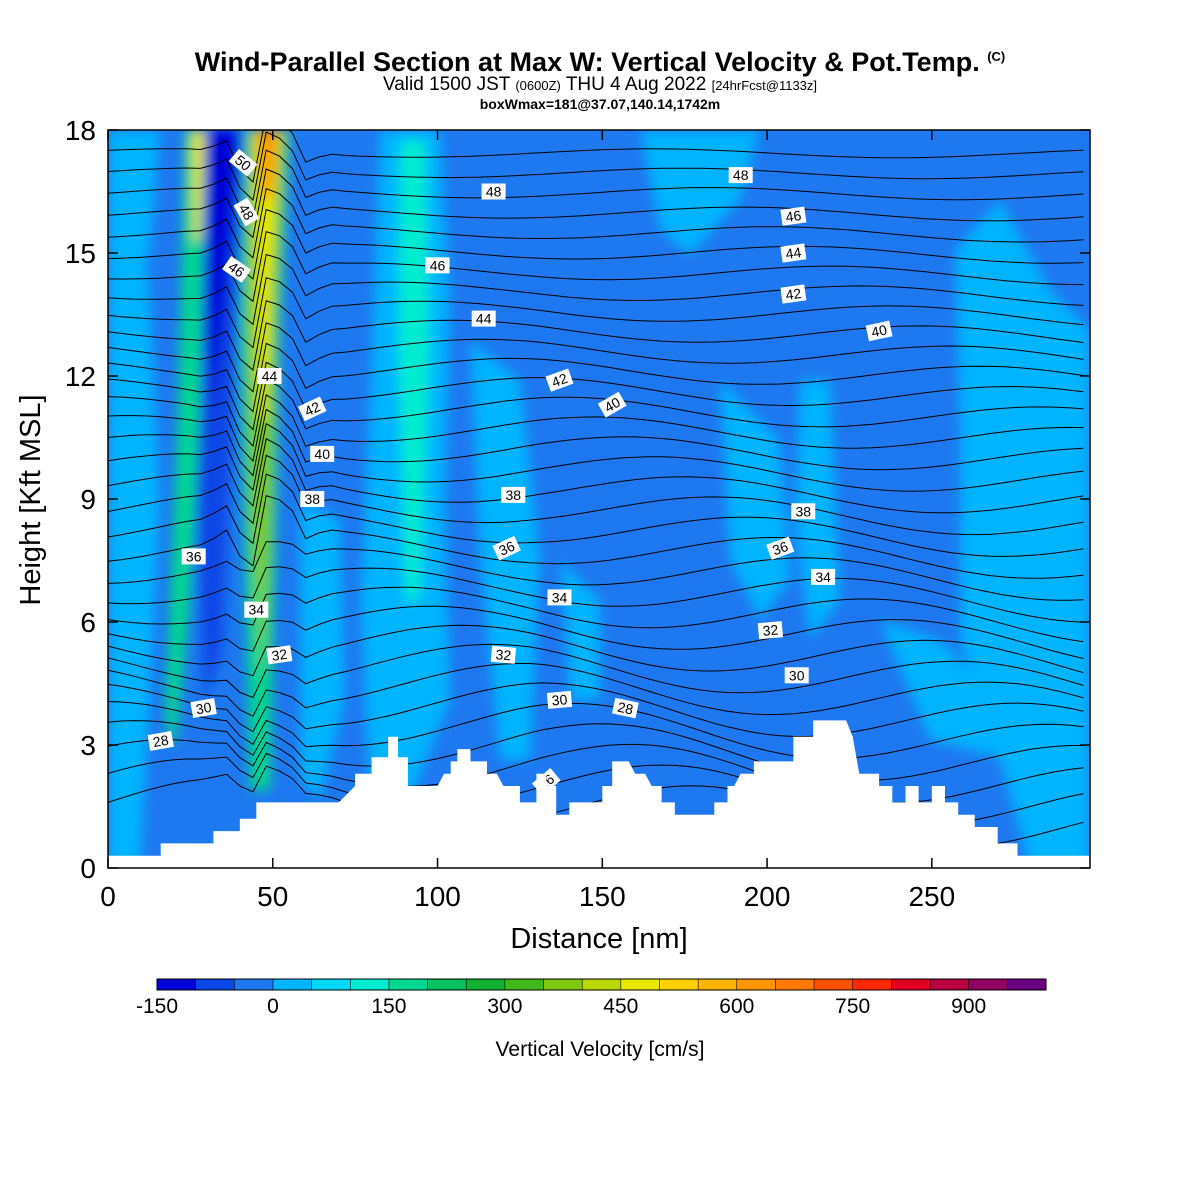 Image resolution: width=1200 pixels, height=1200 pixels. Describe the element at coordinates (736, 1006) in the screenshot. I see `colorbar-tick-label: 600` at that location.